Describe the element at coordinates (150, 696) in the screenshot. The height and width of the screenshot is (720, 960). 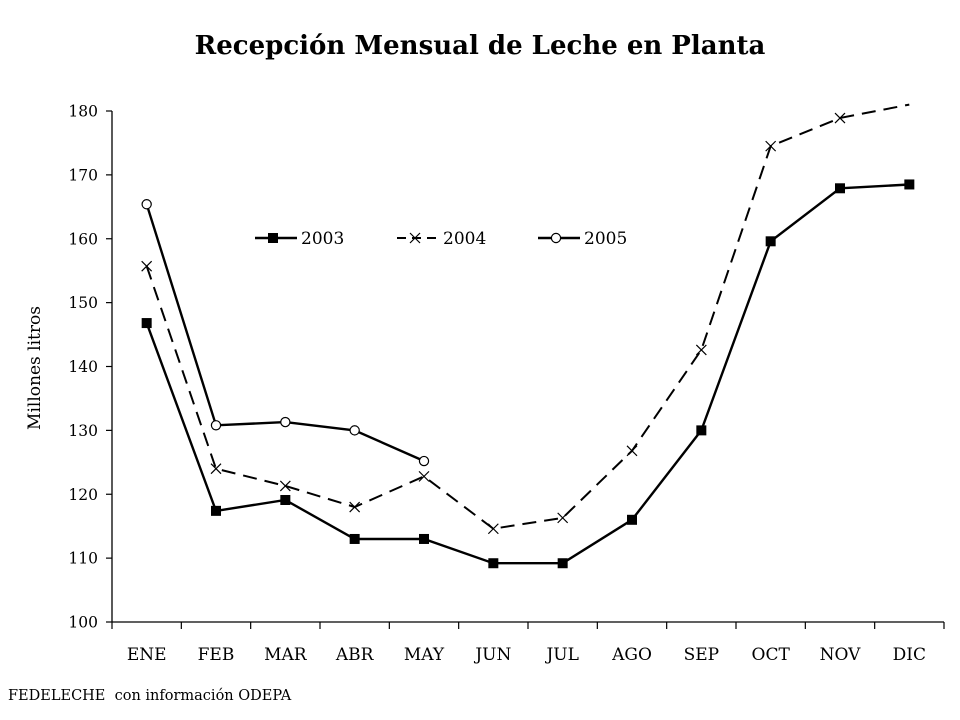
I see `source-note: FEDELECHE con información ODEPA` at that location.